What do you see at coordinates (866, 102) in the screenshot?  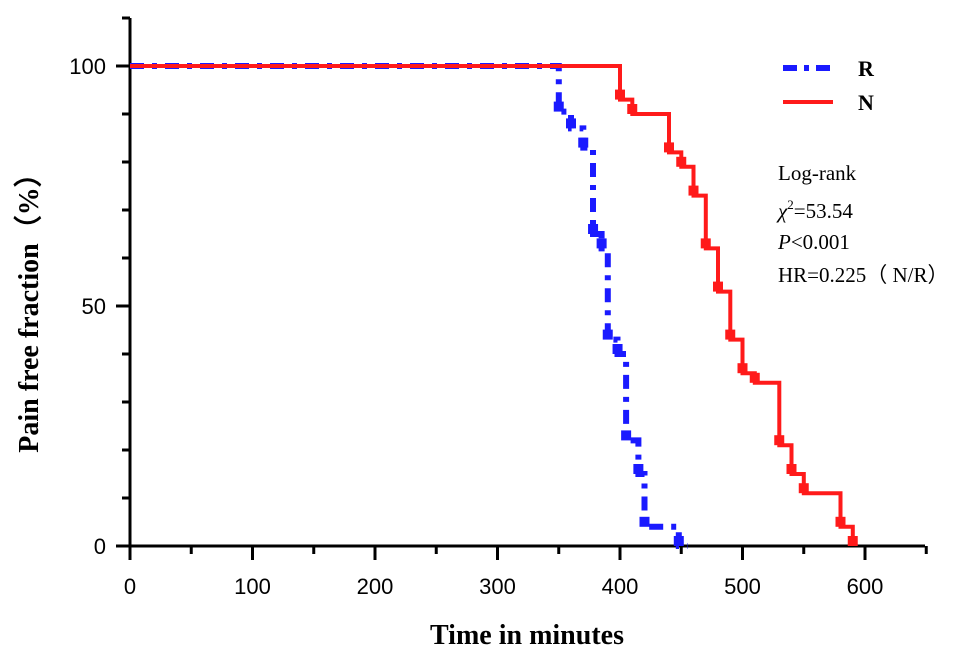 I see `legend-label-n: N` at bounding box center [866, 102].